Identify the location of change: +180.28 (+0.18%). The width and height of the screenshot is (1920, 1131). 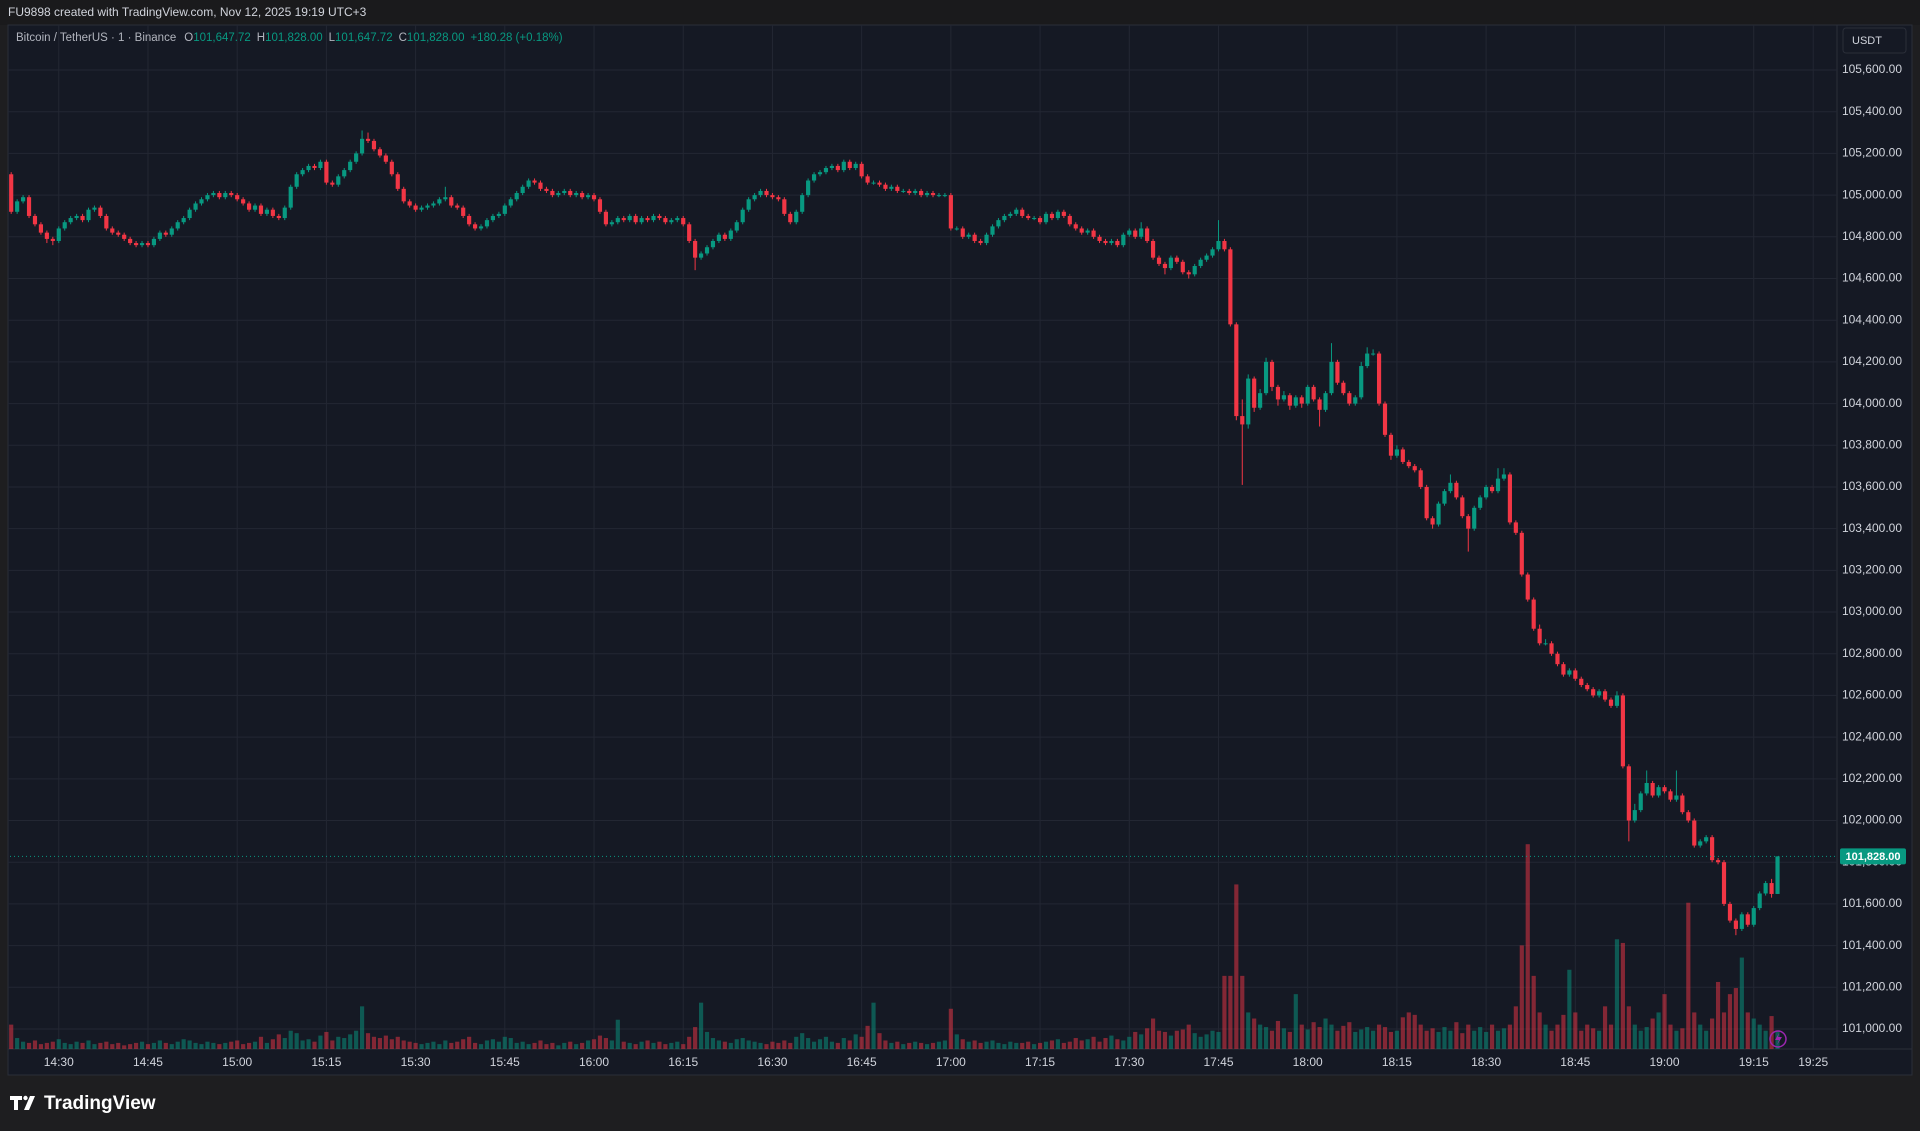
(516, 38).